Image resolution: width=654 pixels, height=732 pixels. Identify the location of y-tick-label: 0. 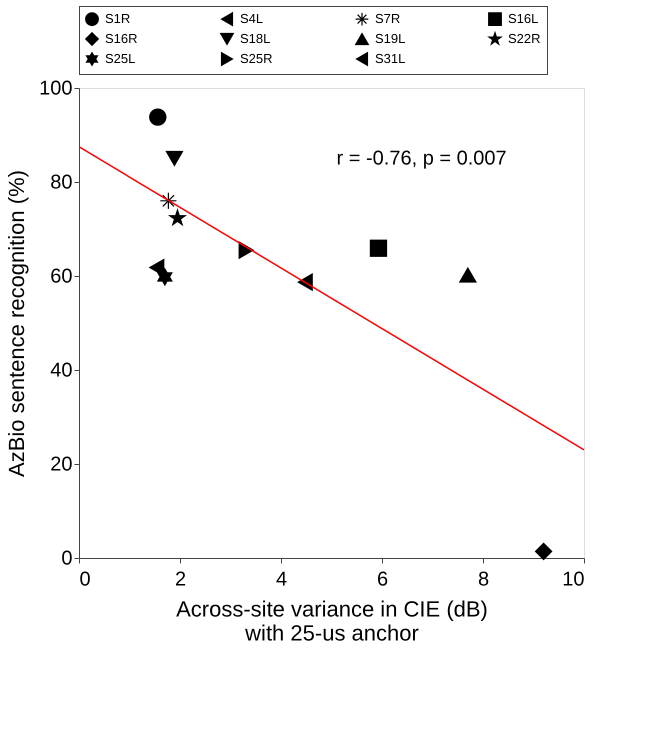
(66, 559).